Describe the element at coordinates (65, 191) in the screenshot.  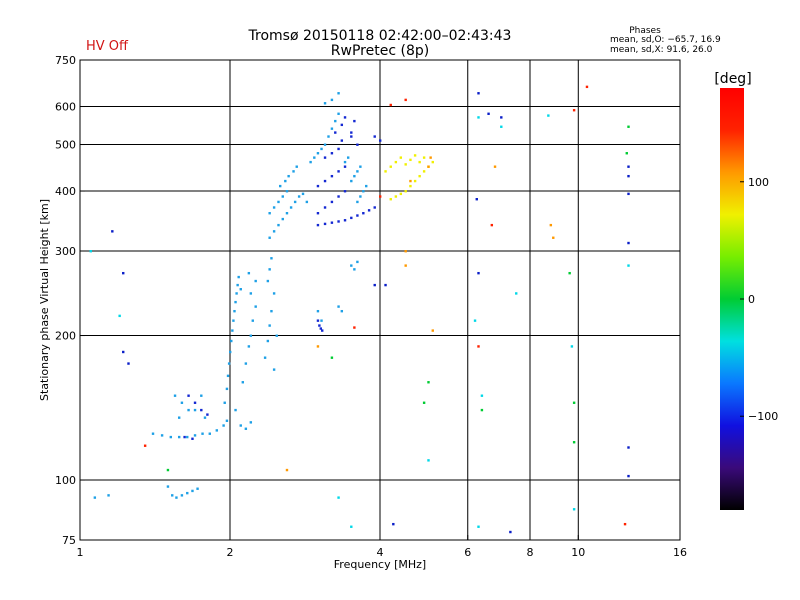
I see `y-tick-label: 400` at that location.